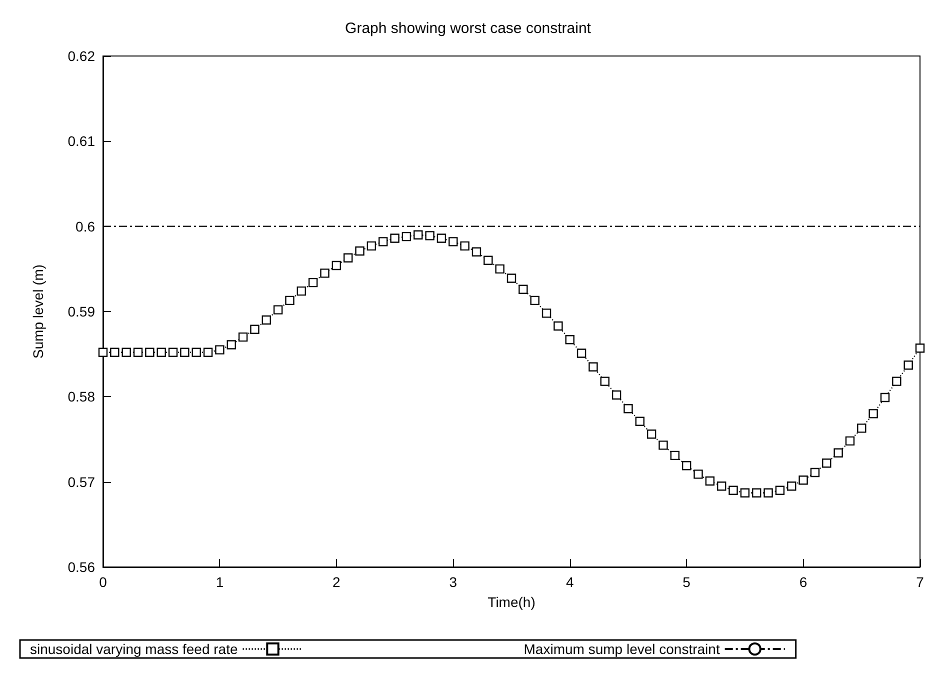 The image size is (940, 676). I want to click on y-tick-label: 0.56, so click(82, 567).